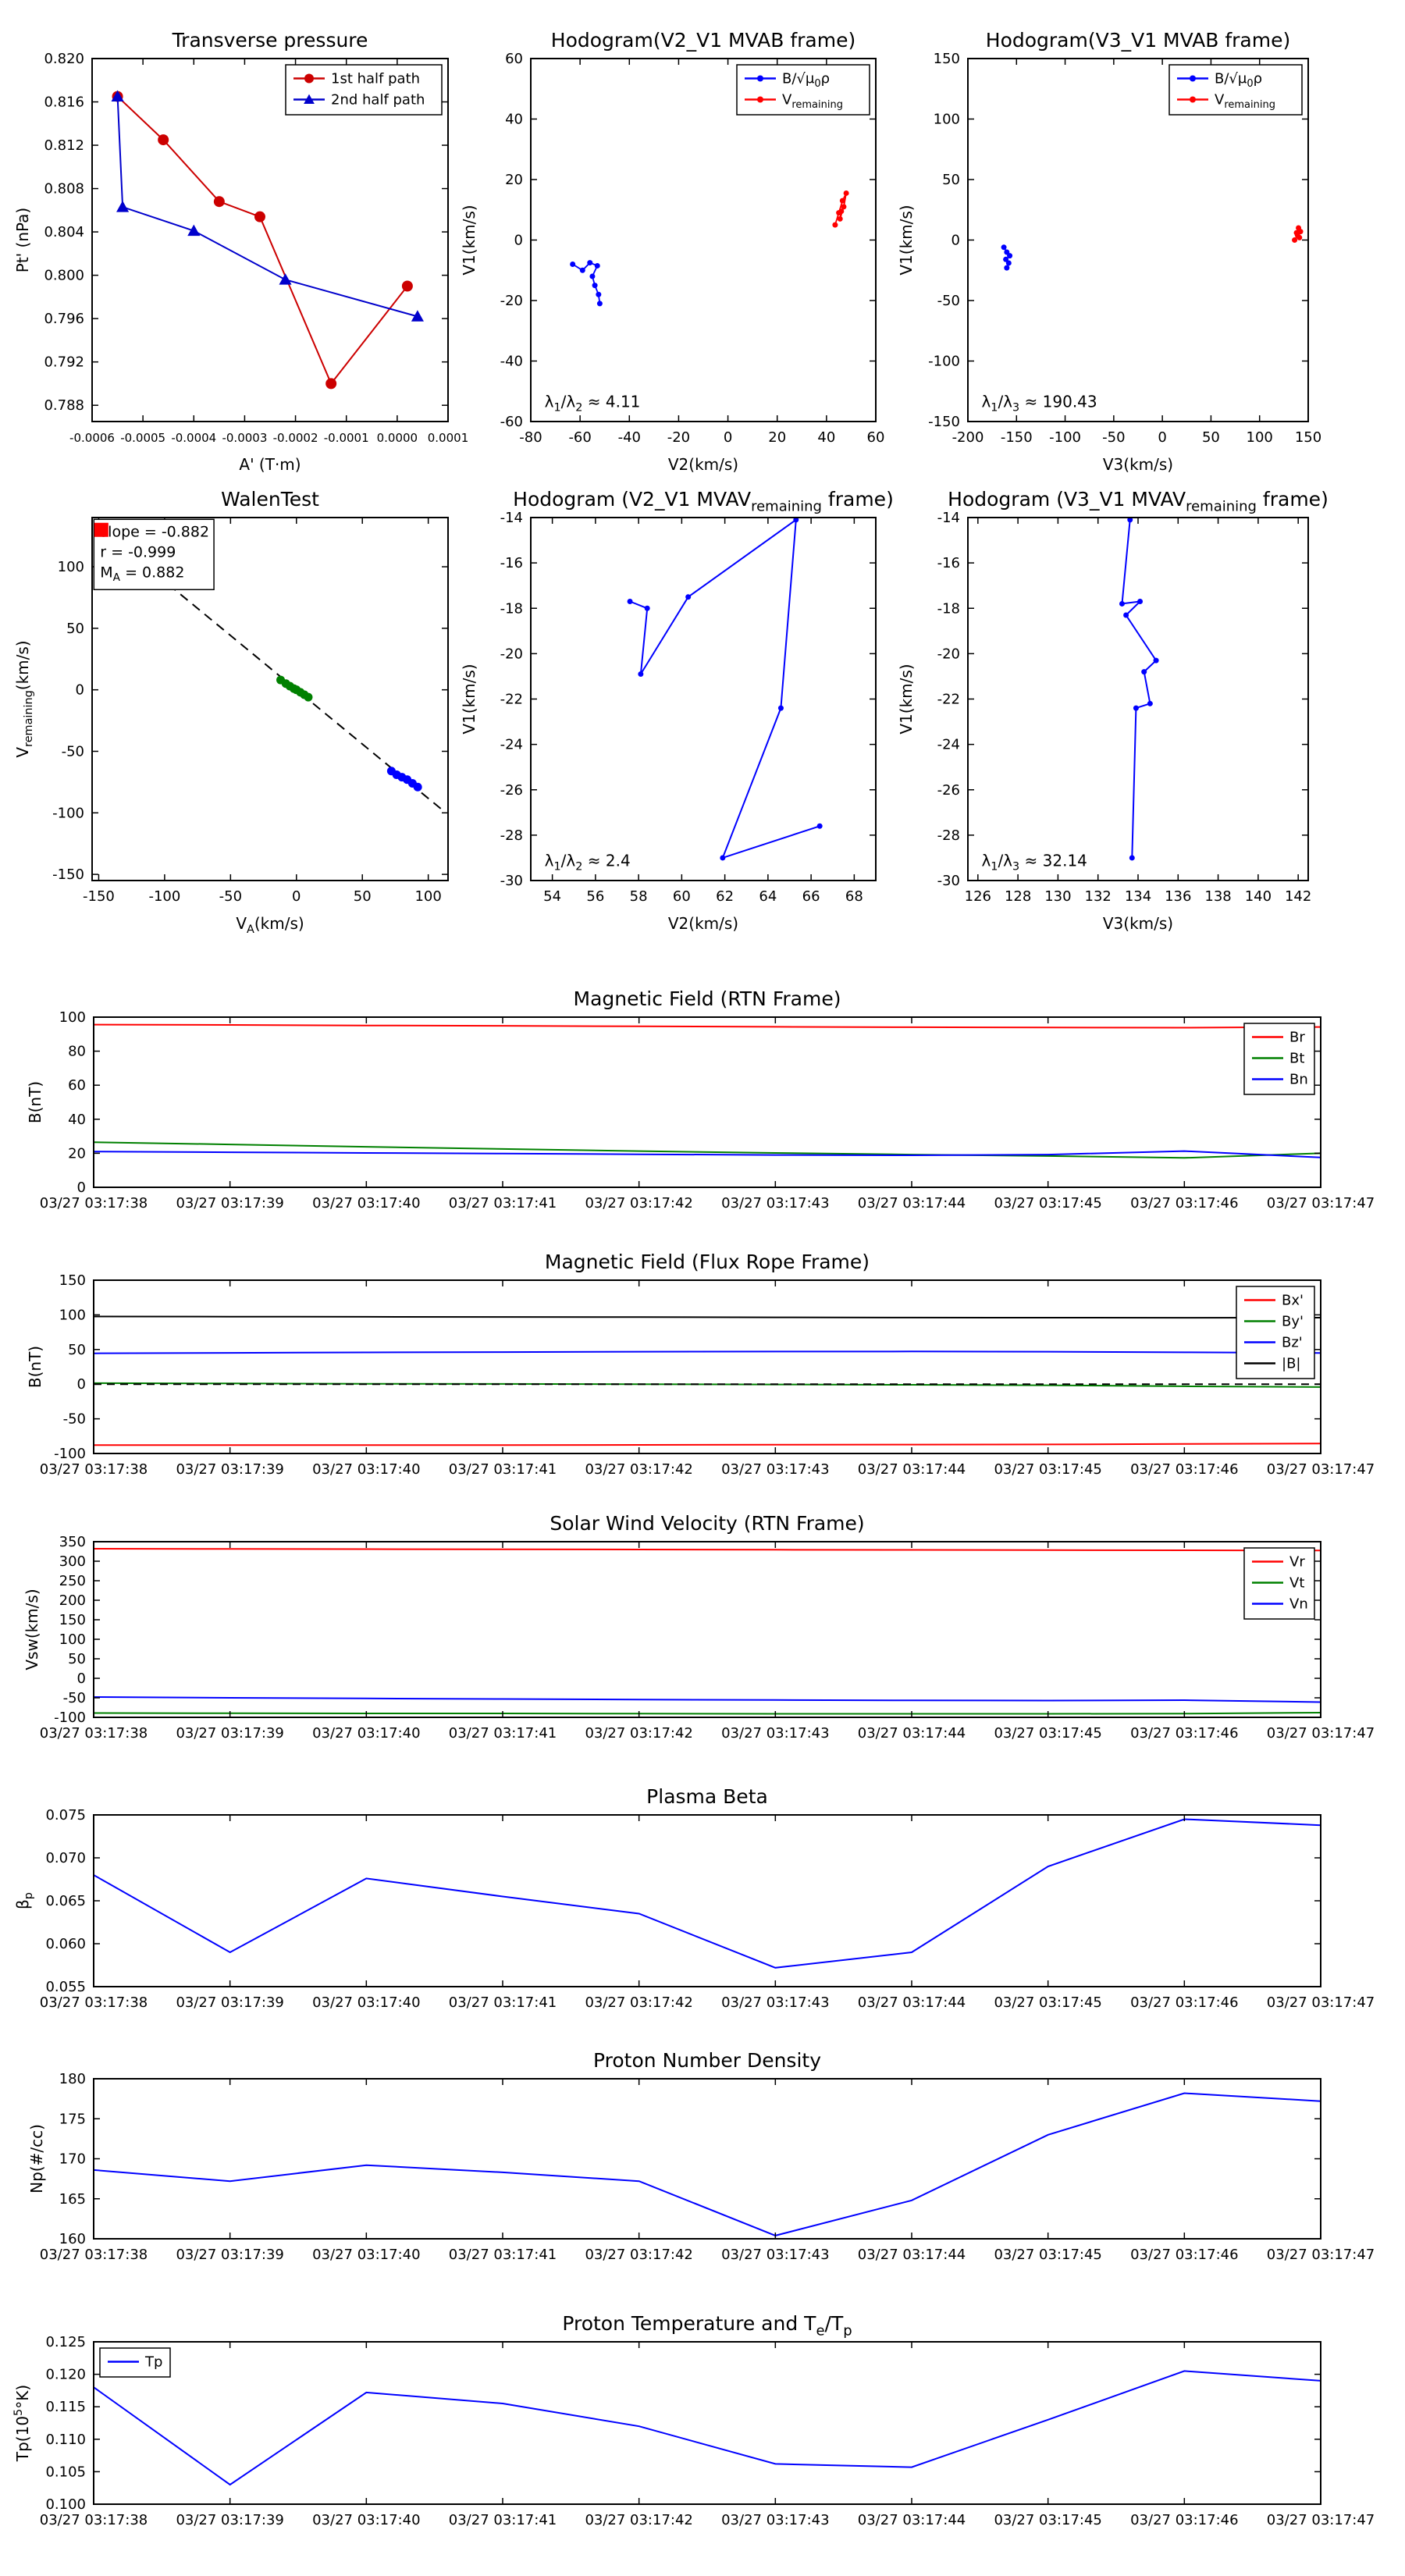 The width and height of the screenshot is (1405, 2576). I want to click on x-tick-label: 138, so click(1218, 896).